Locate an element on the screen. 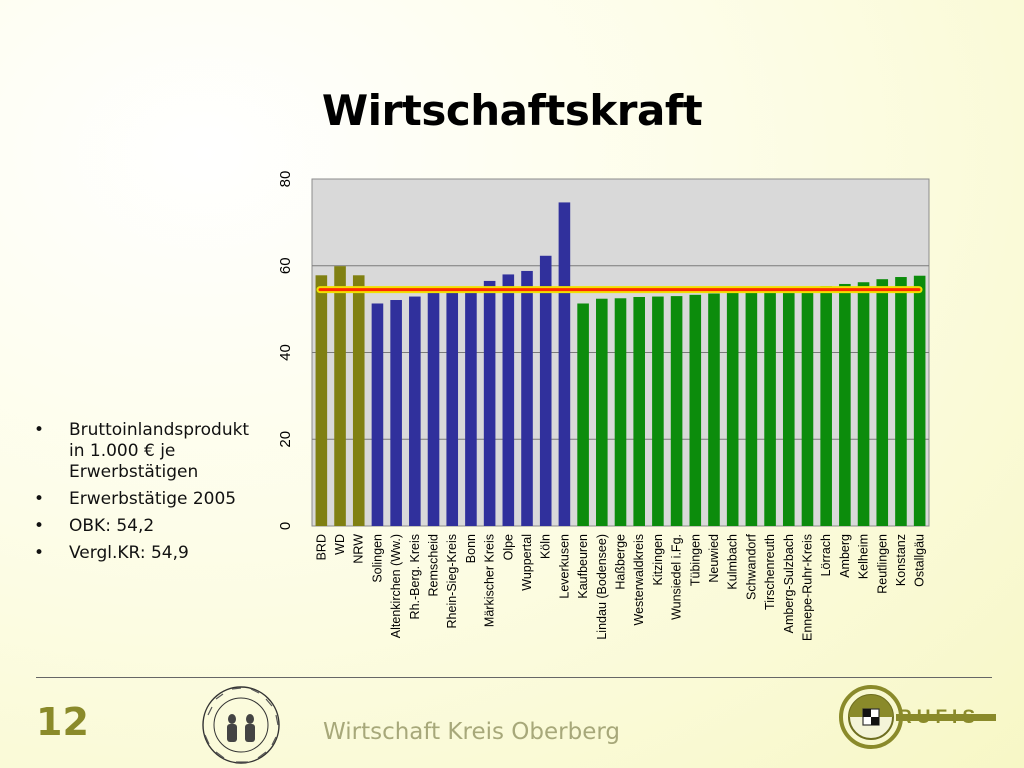 The image size is (1024, 768). x-tick-label: WD is located at coordinates (340, 544).